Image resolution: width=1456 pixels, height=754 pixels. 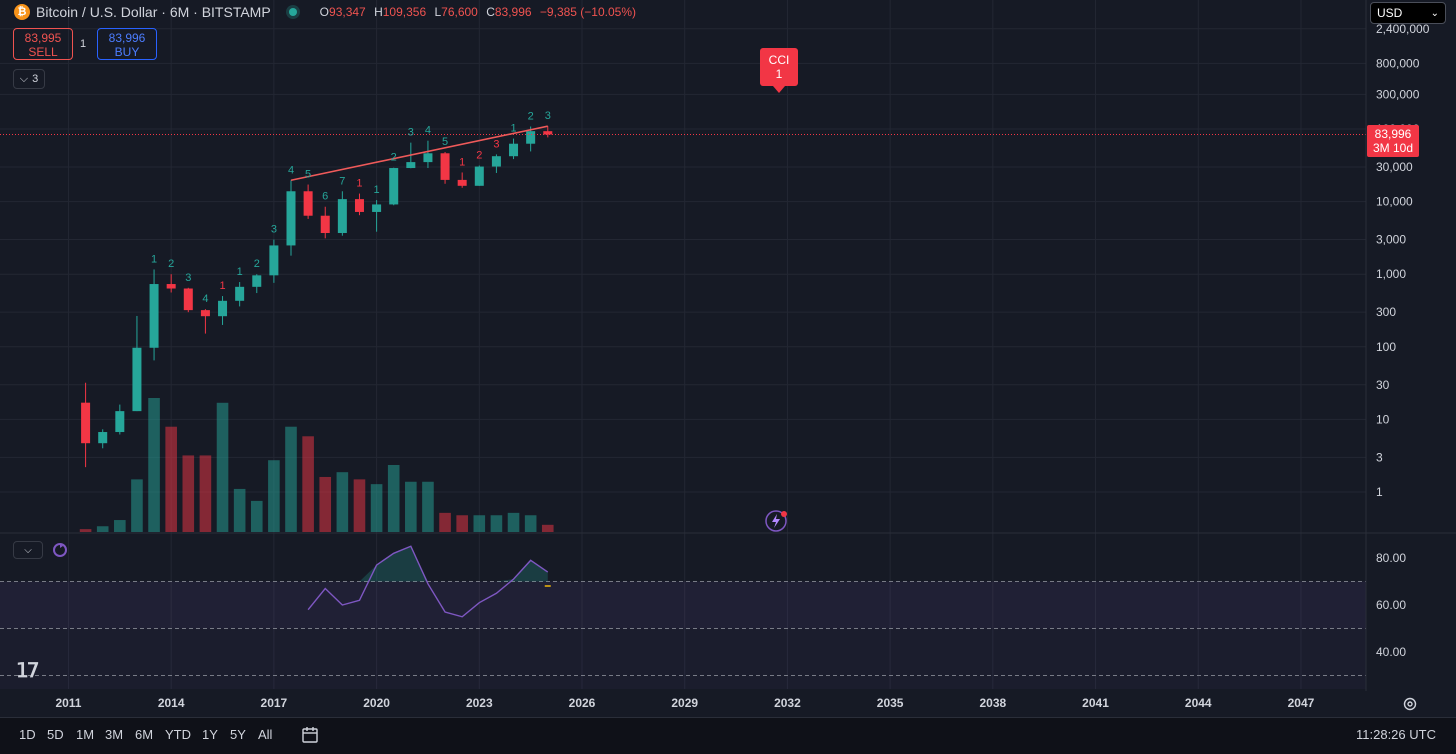 I want to click on time-tick-label: 2044, so click(x=1198, y=703).